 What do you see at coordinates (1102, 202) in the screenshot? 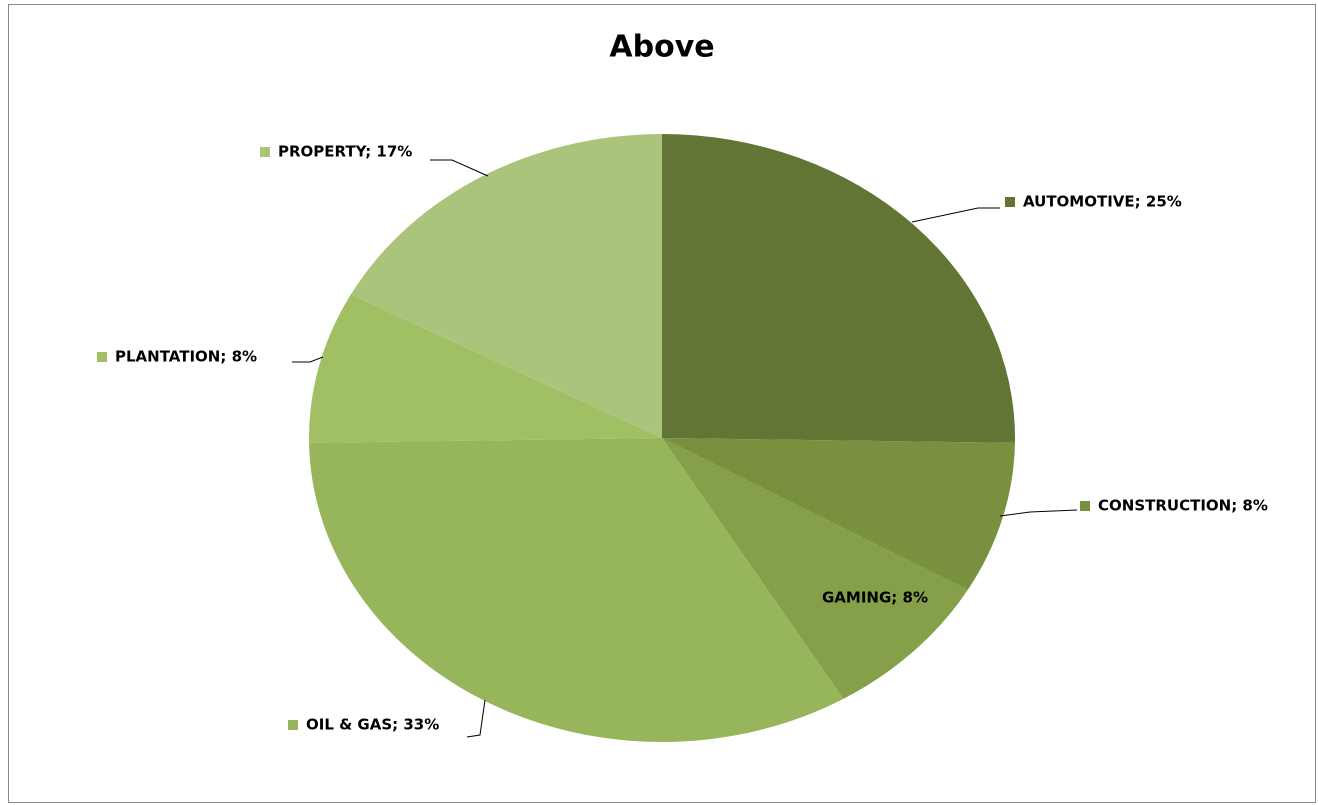
I see `data-label: AUTOMOTIVE; 25%` at bounding box center [1102, 202].